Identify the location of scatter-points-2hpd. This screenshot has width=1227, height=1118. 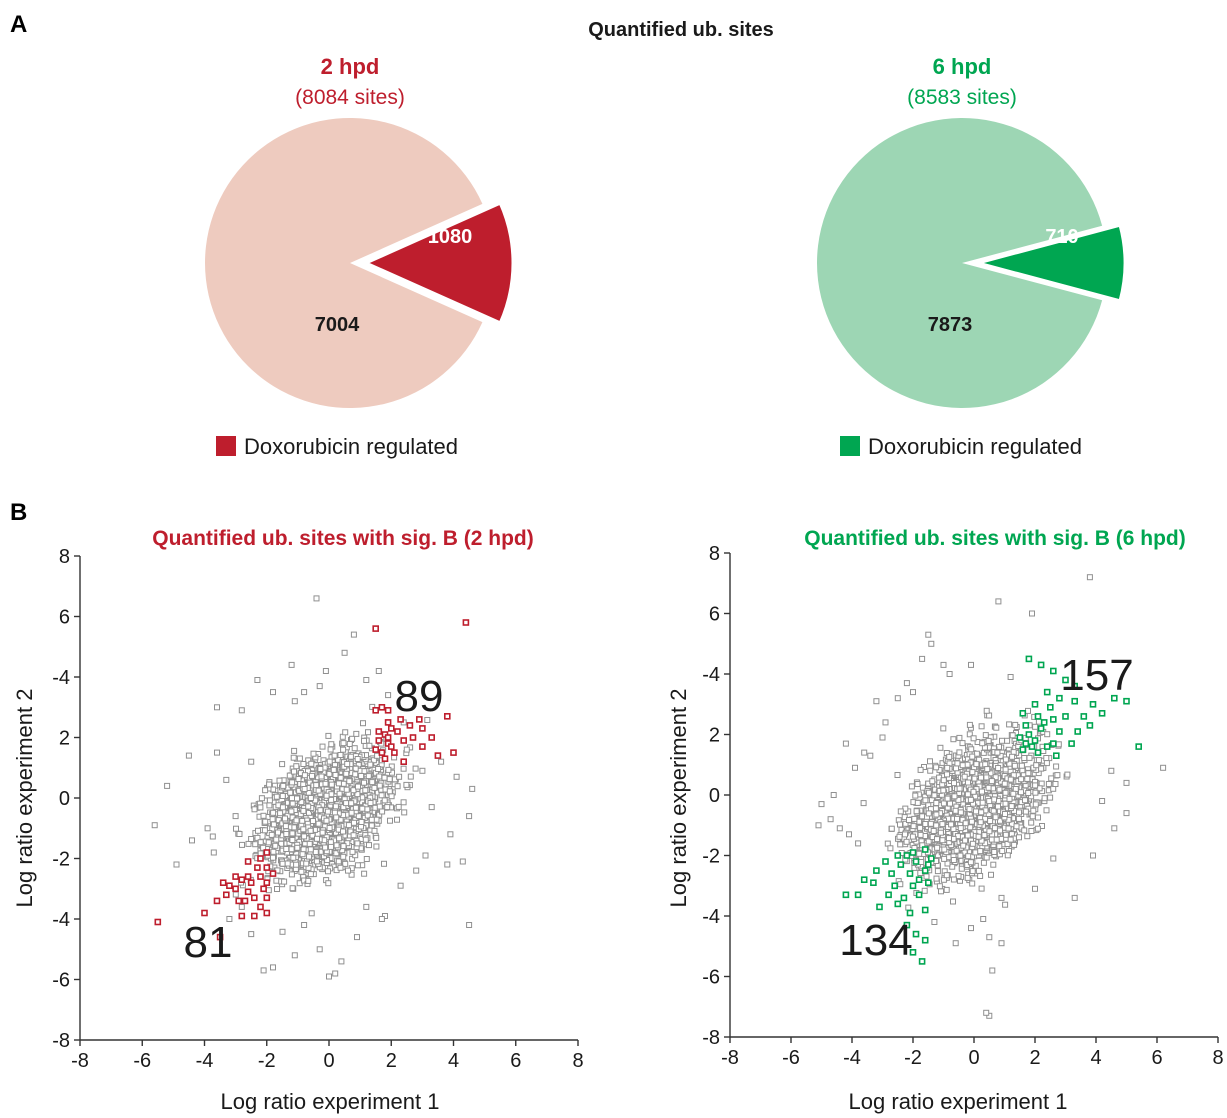
(313, 787).